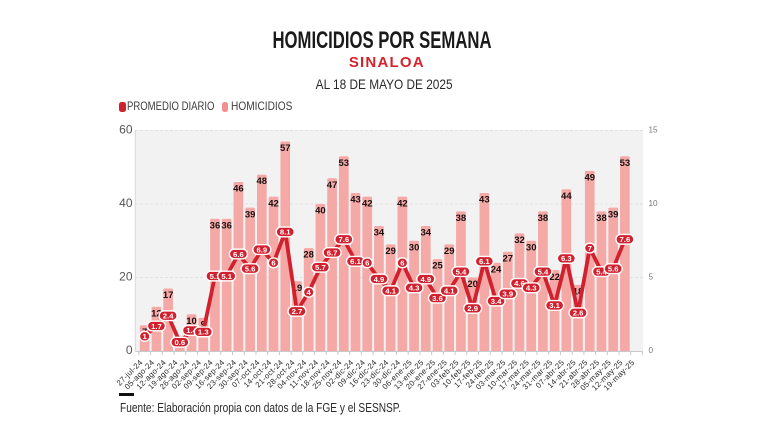 The width and height of the screenshot is (768, 432). I want to click on svg-text: 1.4, so click(191, 330).